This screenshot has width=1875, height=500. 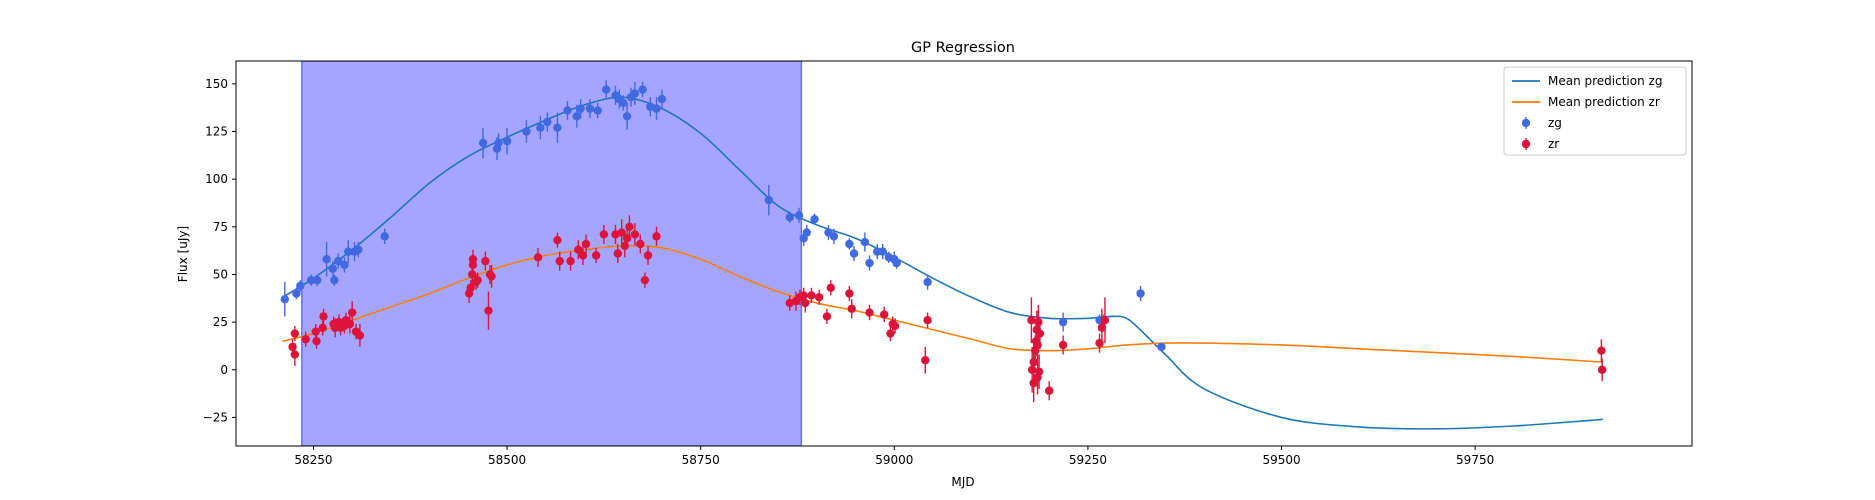 What do you see at coordinates (507, 460) in the screenshot?
I see `x-tick-label-1: 58500` at bounding box center [507, 460].